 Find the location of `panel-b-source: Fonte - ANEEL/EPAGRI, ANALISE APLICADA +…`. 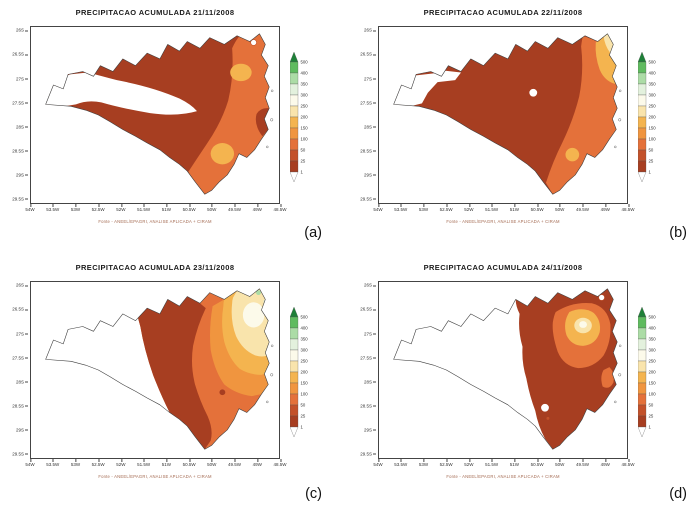

panel-b-source: Fonte - ANEEL/EPAGRI, ANALISE APLICADA +… is located at coordinates (503, 221).